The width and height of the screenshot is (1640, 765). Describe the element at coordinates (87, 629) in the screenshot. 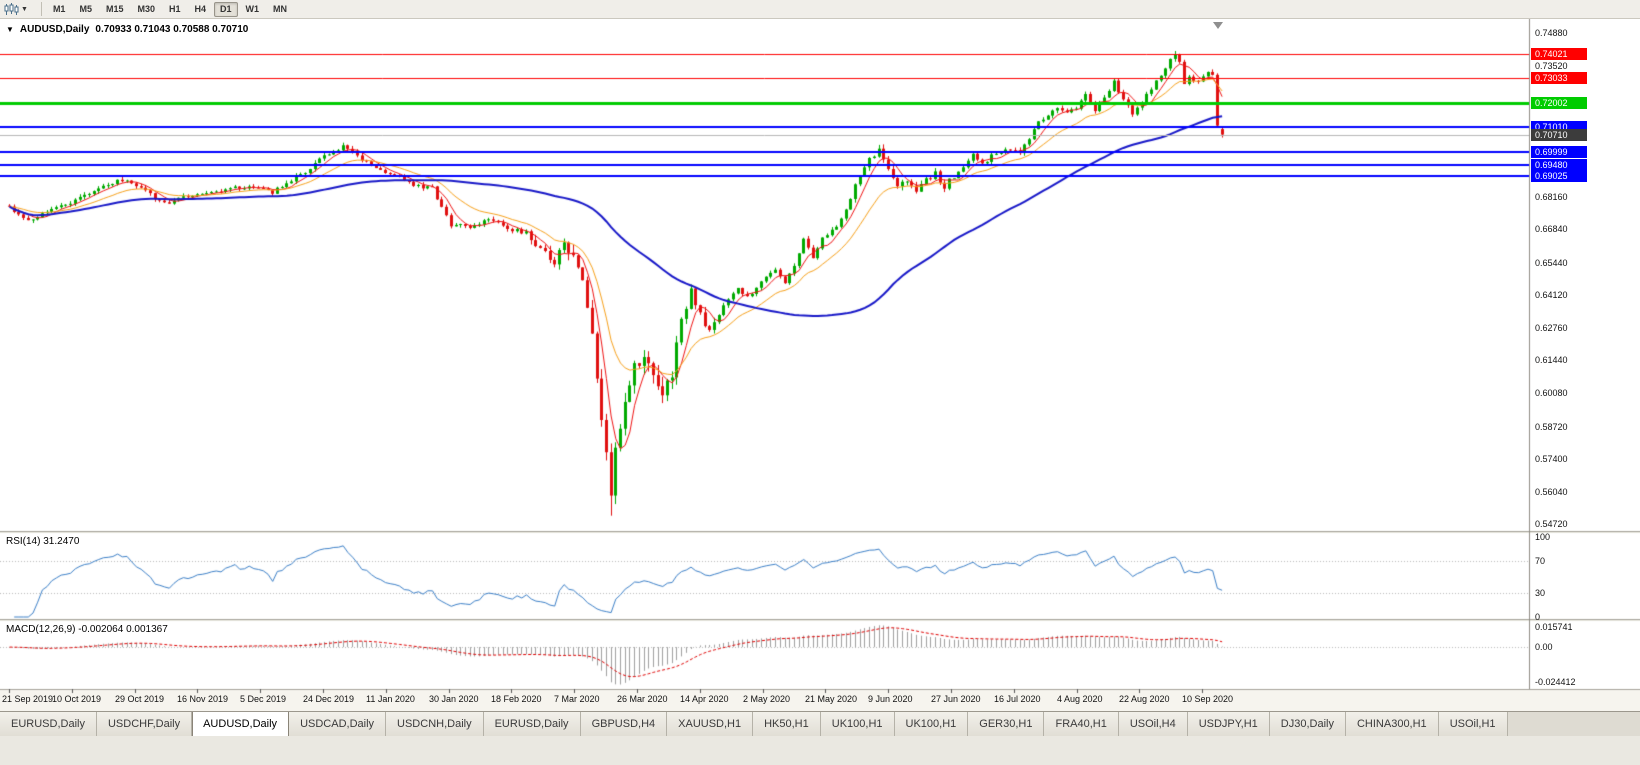

I see `macd-indicator-label: MACD(12,26,9) -0.002064 0.001367` at that location.